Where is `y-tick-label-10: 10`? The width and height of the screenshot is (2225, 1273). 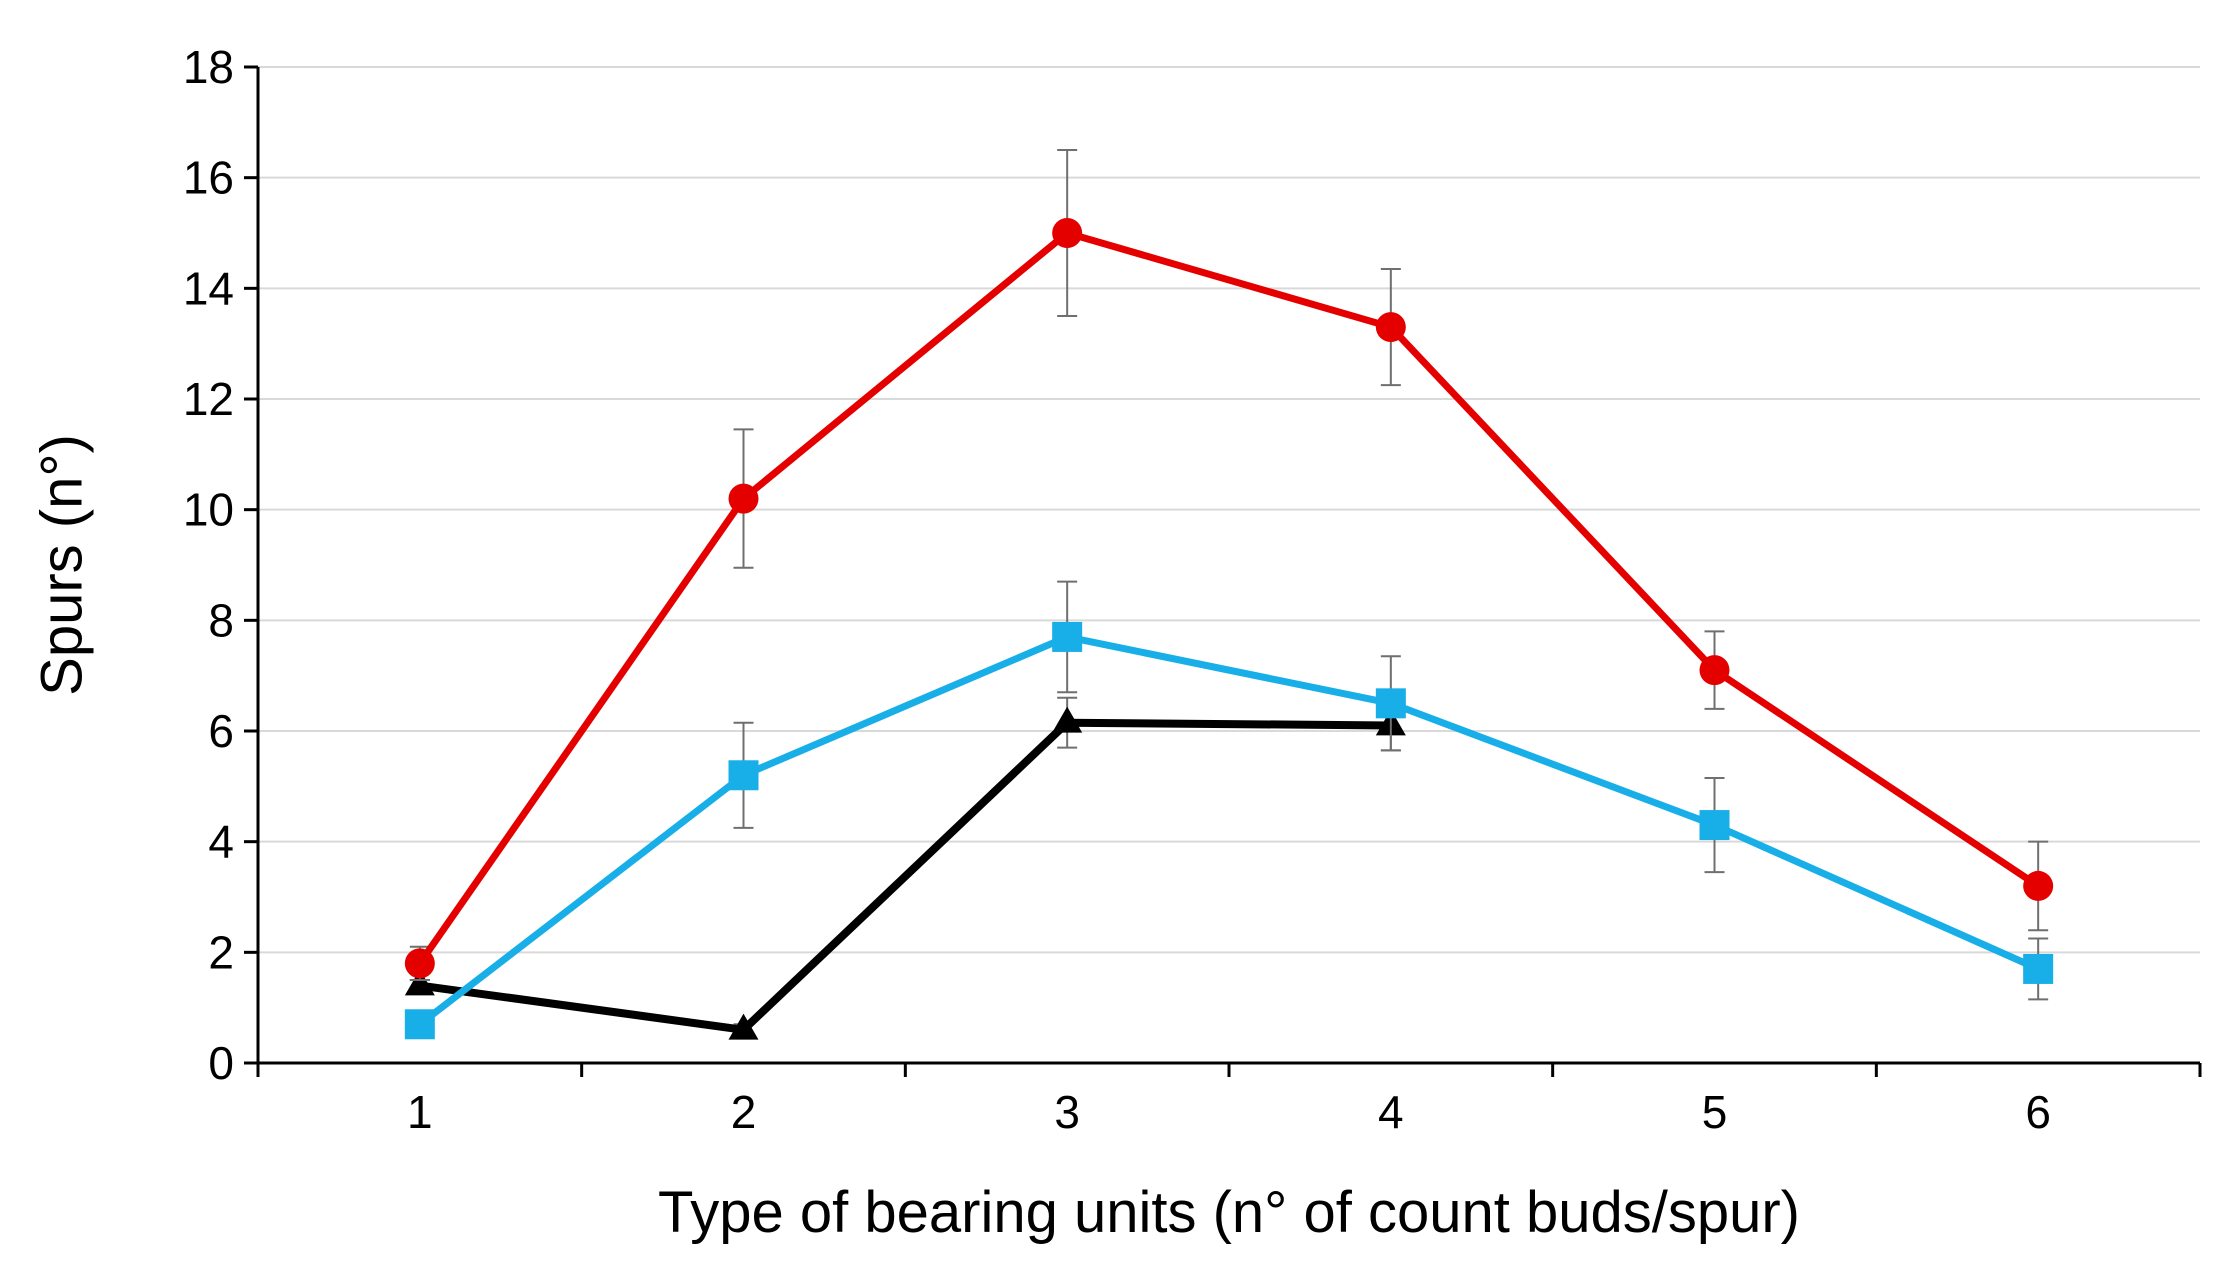
y-tick-label-10: 10 is located at coordinates (208, 510).